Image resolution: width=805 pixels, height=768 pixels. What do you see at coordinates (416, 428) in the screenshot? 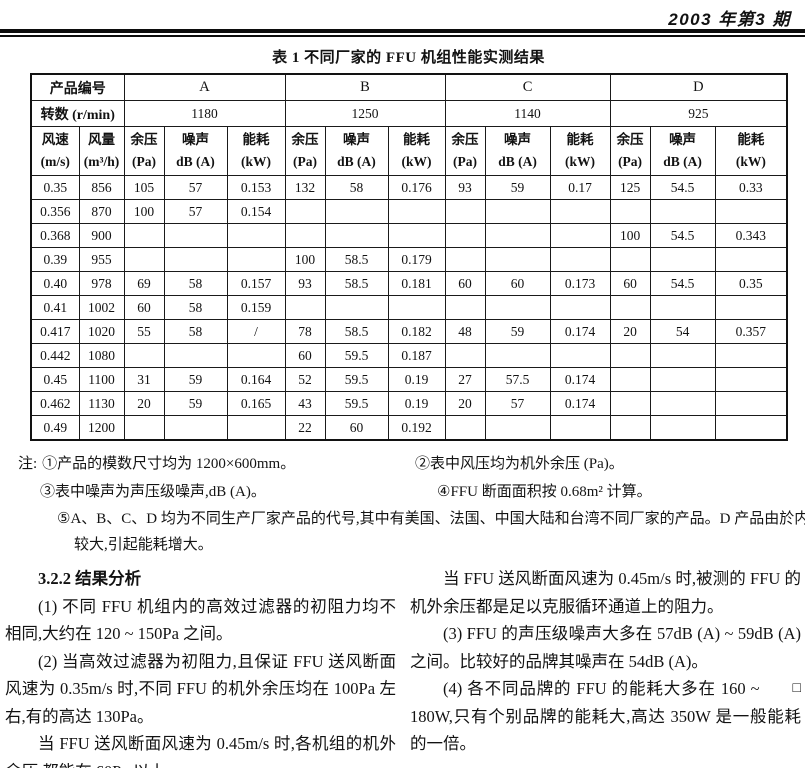
I see `table-cell: 0.192` at bounding box center [416, 428].